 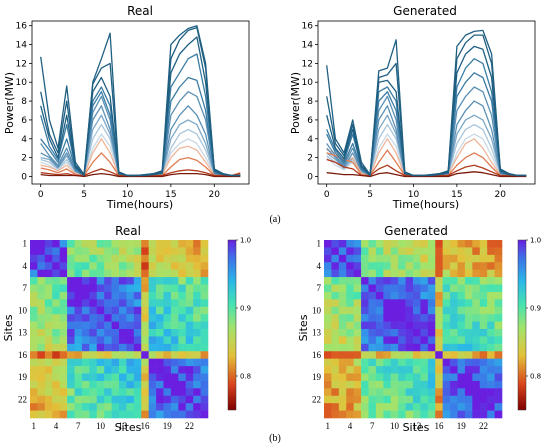 What do you see at coordinates (415, 192) in the screenshot?
I see `x-axis: 0 5 10 15 20` at bounding box center [415, 192].